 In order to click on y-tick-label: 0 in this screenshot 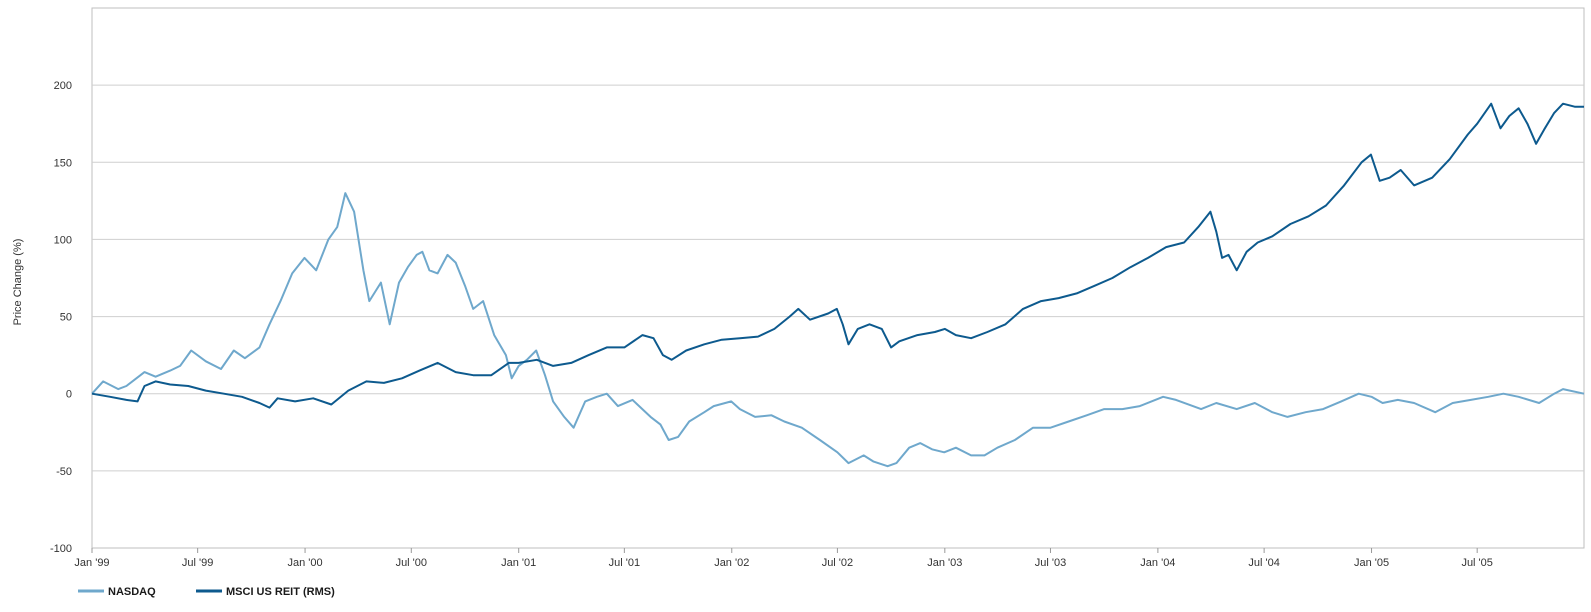, I will do `click(69, 395)`.